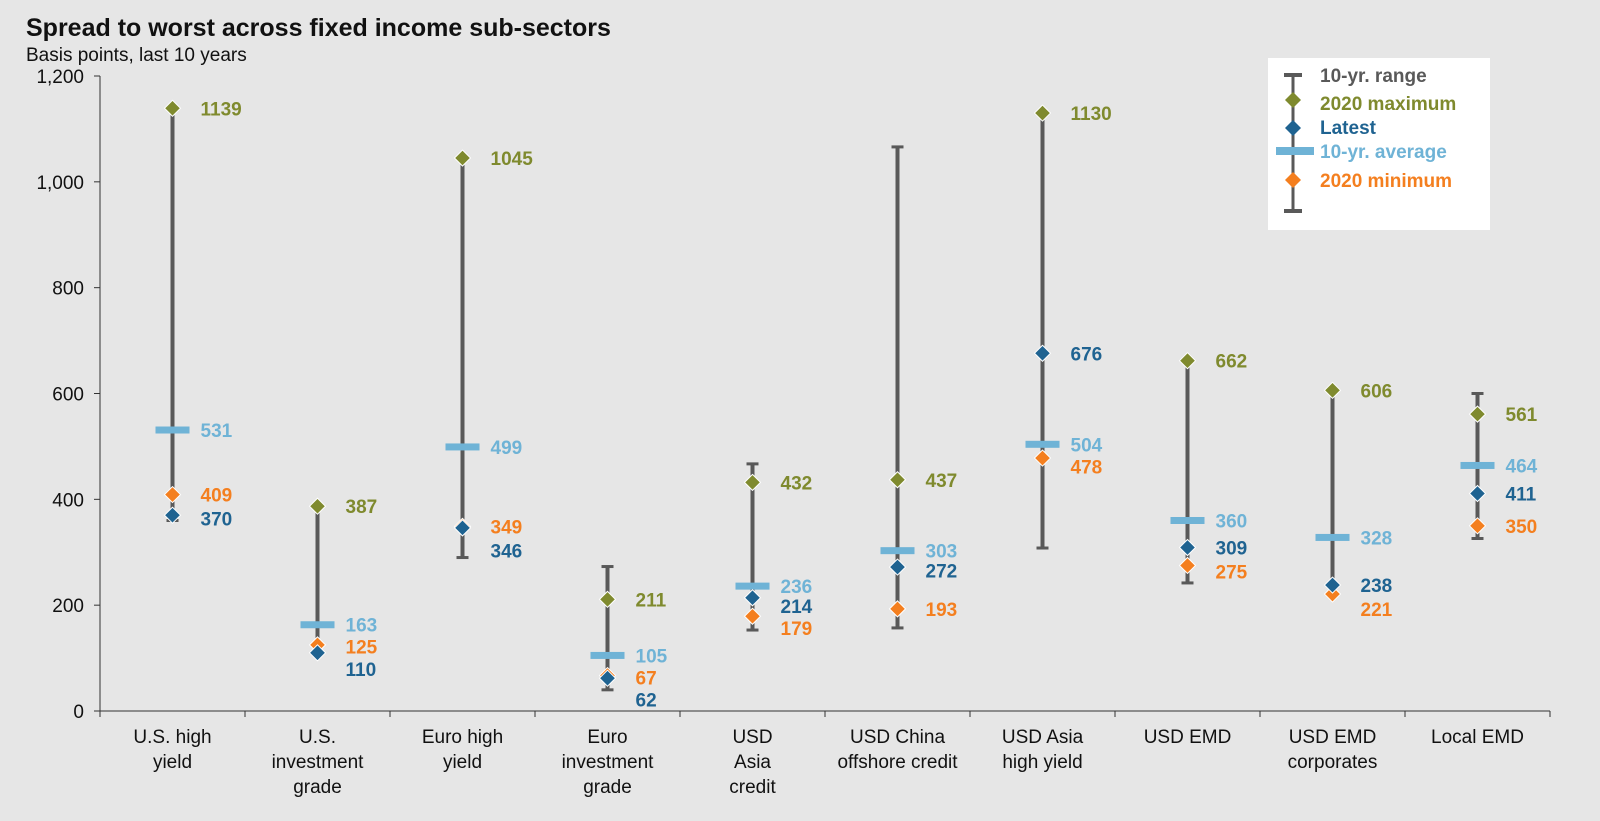  What do you see at coordinates (217, 520) in the screenshot?
I see `latest-data-label: 370` at bounding box center [217, 520].